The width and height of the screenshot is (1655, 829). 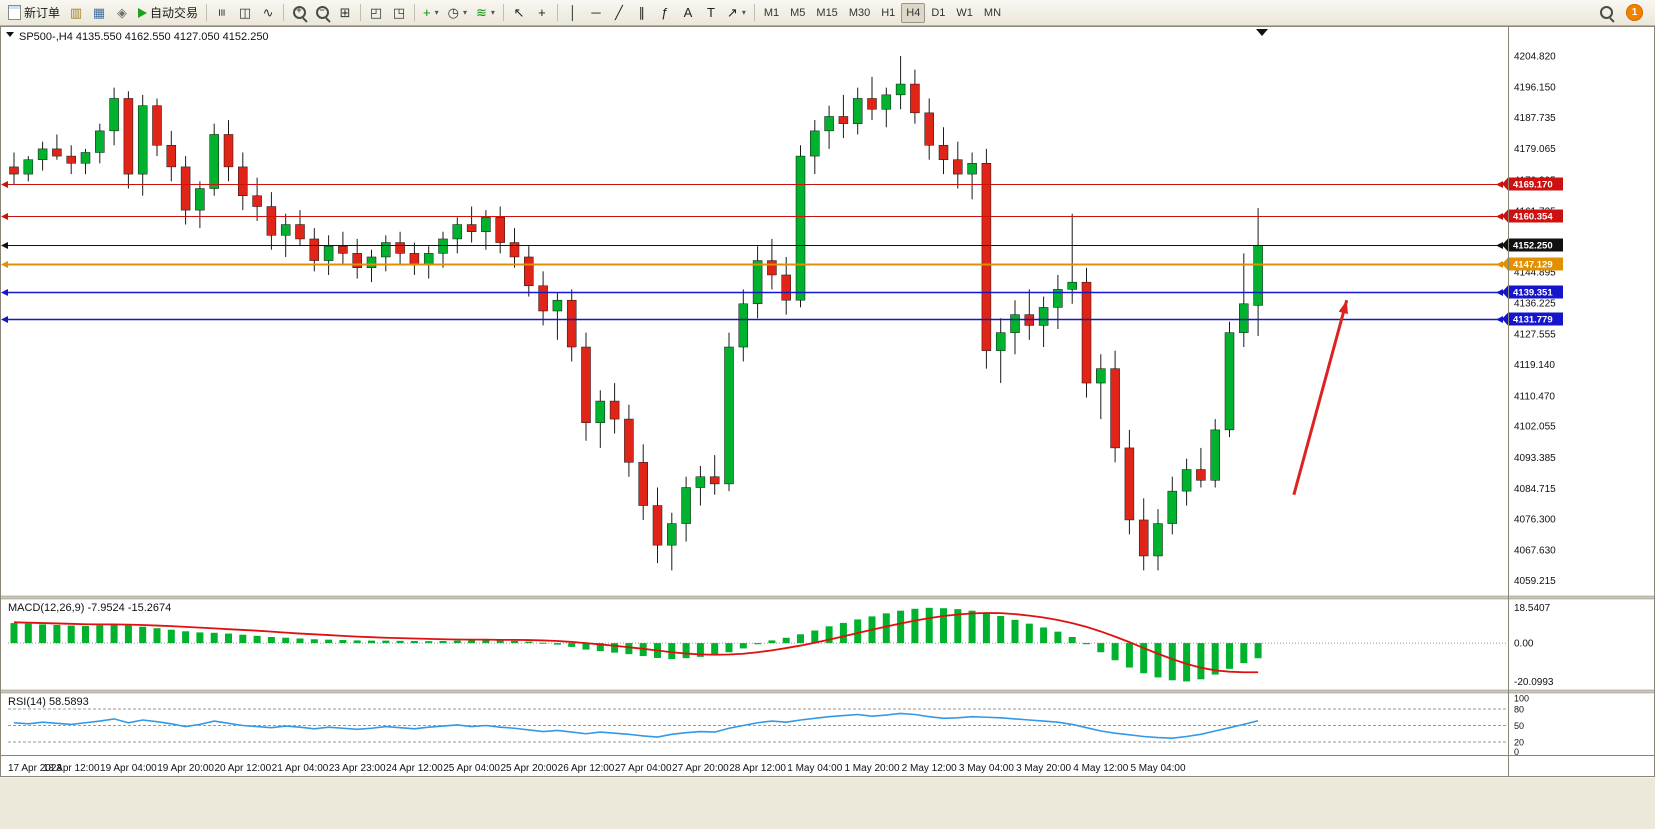 I want to click on grid-button: ⊞, so click(x=345, y=13).